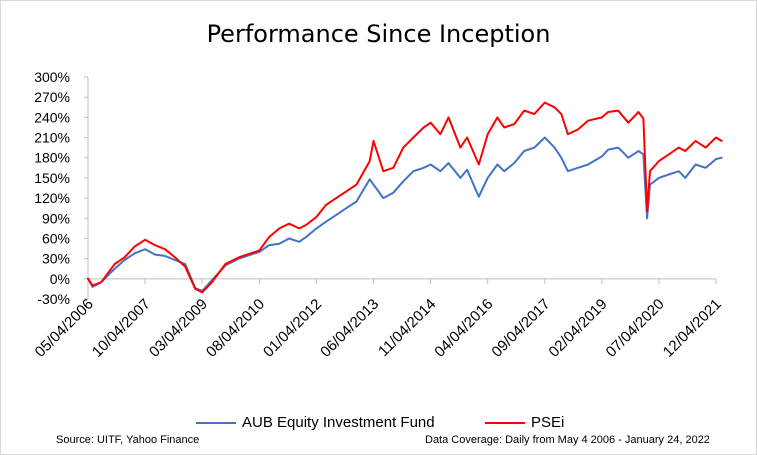 The height and width of the screenshot is (455, 757). I want to click on x-tick-label: 12/04/2021, so click(692, 328).